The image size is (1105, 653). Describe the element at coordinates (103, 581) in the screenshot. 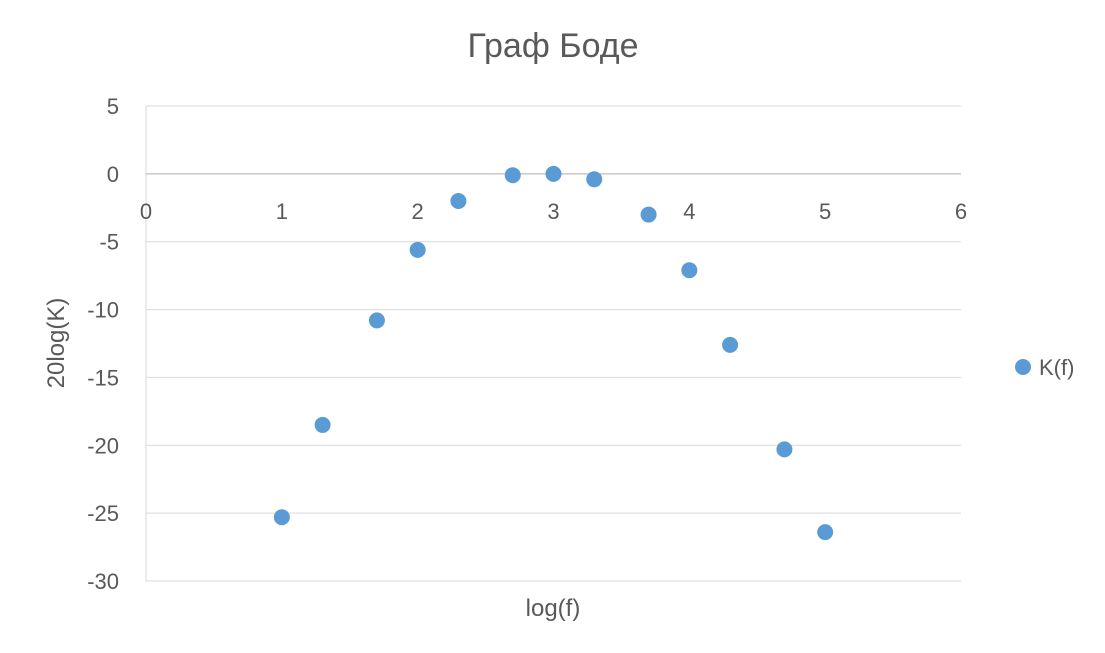

I see `y-tick-label: -30` at that location.